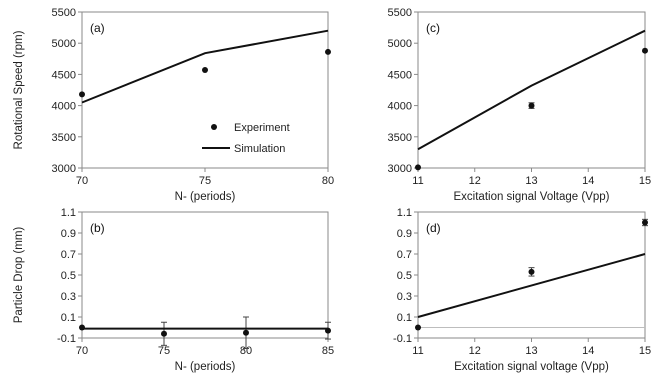  I want to click on x-tick-label-a: 75, so click(205, 181).